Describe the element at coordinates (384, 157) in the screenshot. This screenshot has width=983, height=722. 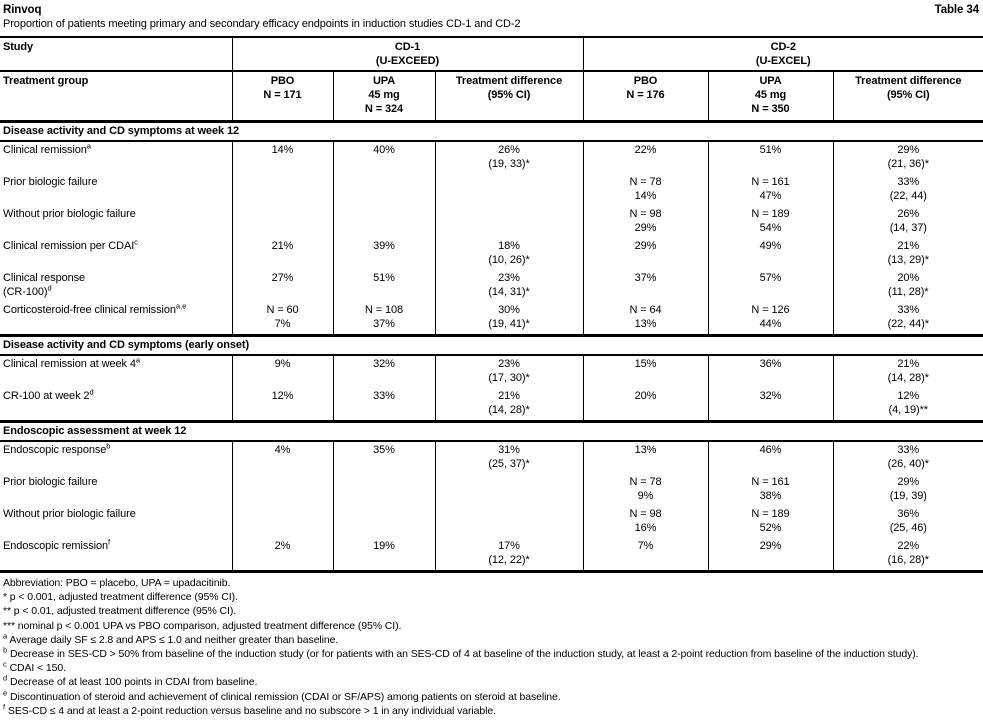
I see `data-cell: 40%` at that location.